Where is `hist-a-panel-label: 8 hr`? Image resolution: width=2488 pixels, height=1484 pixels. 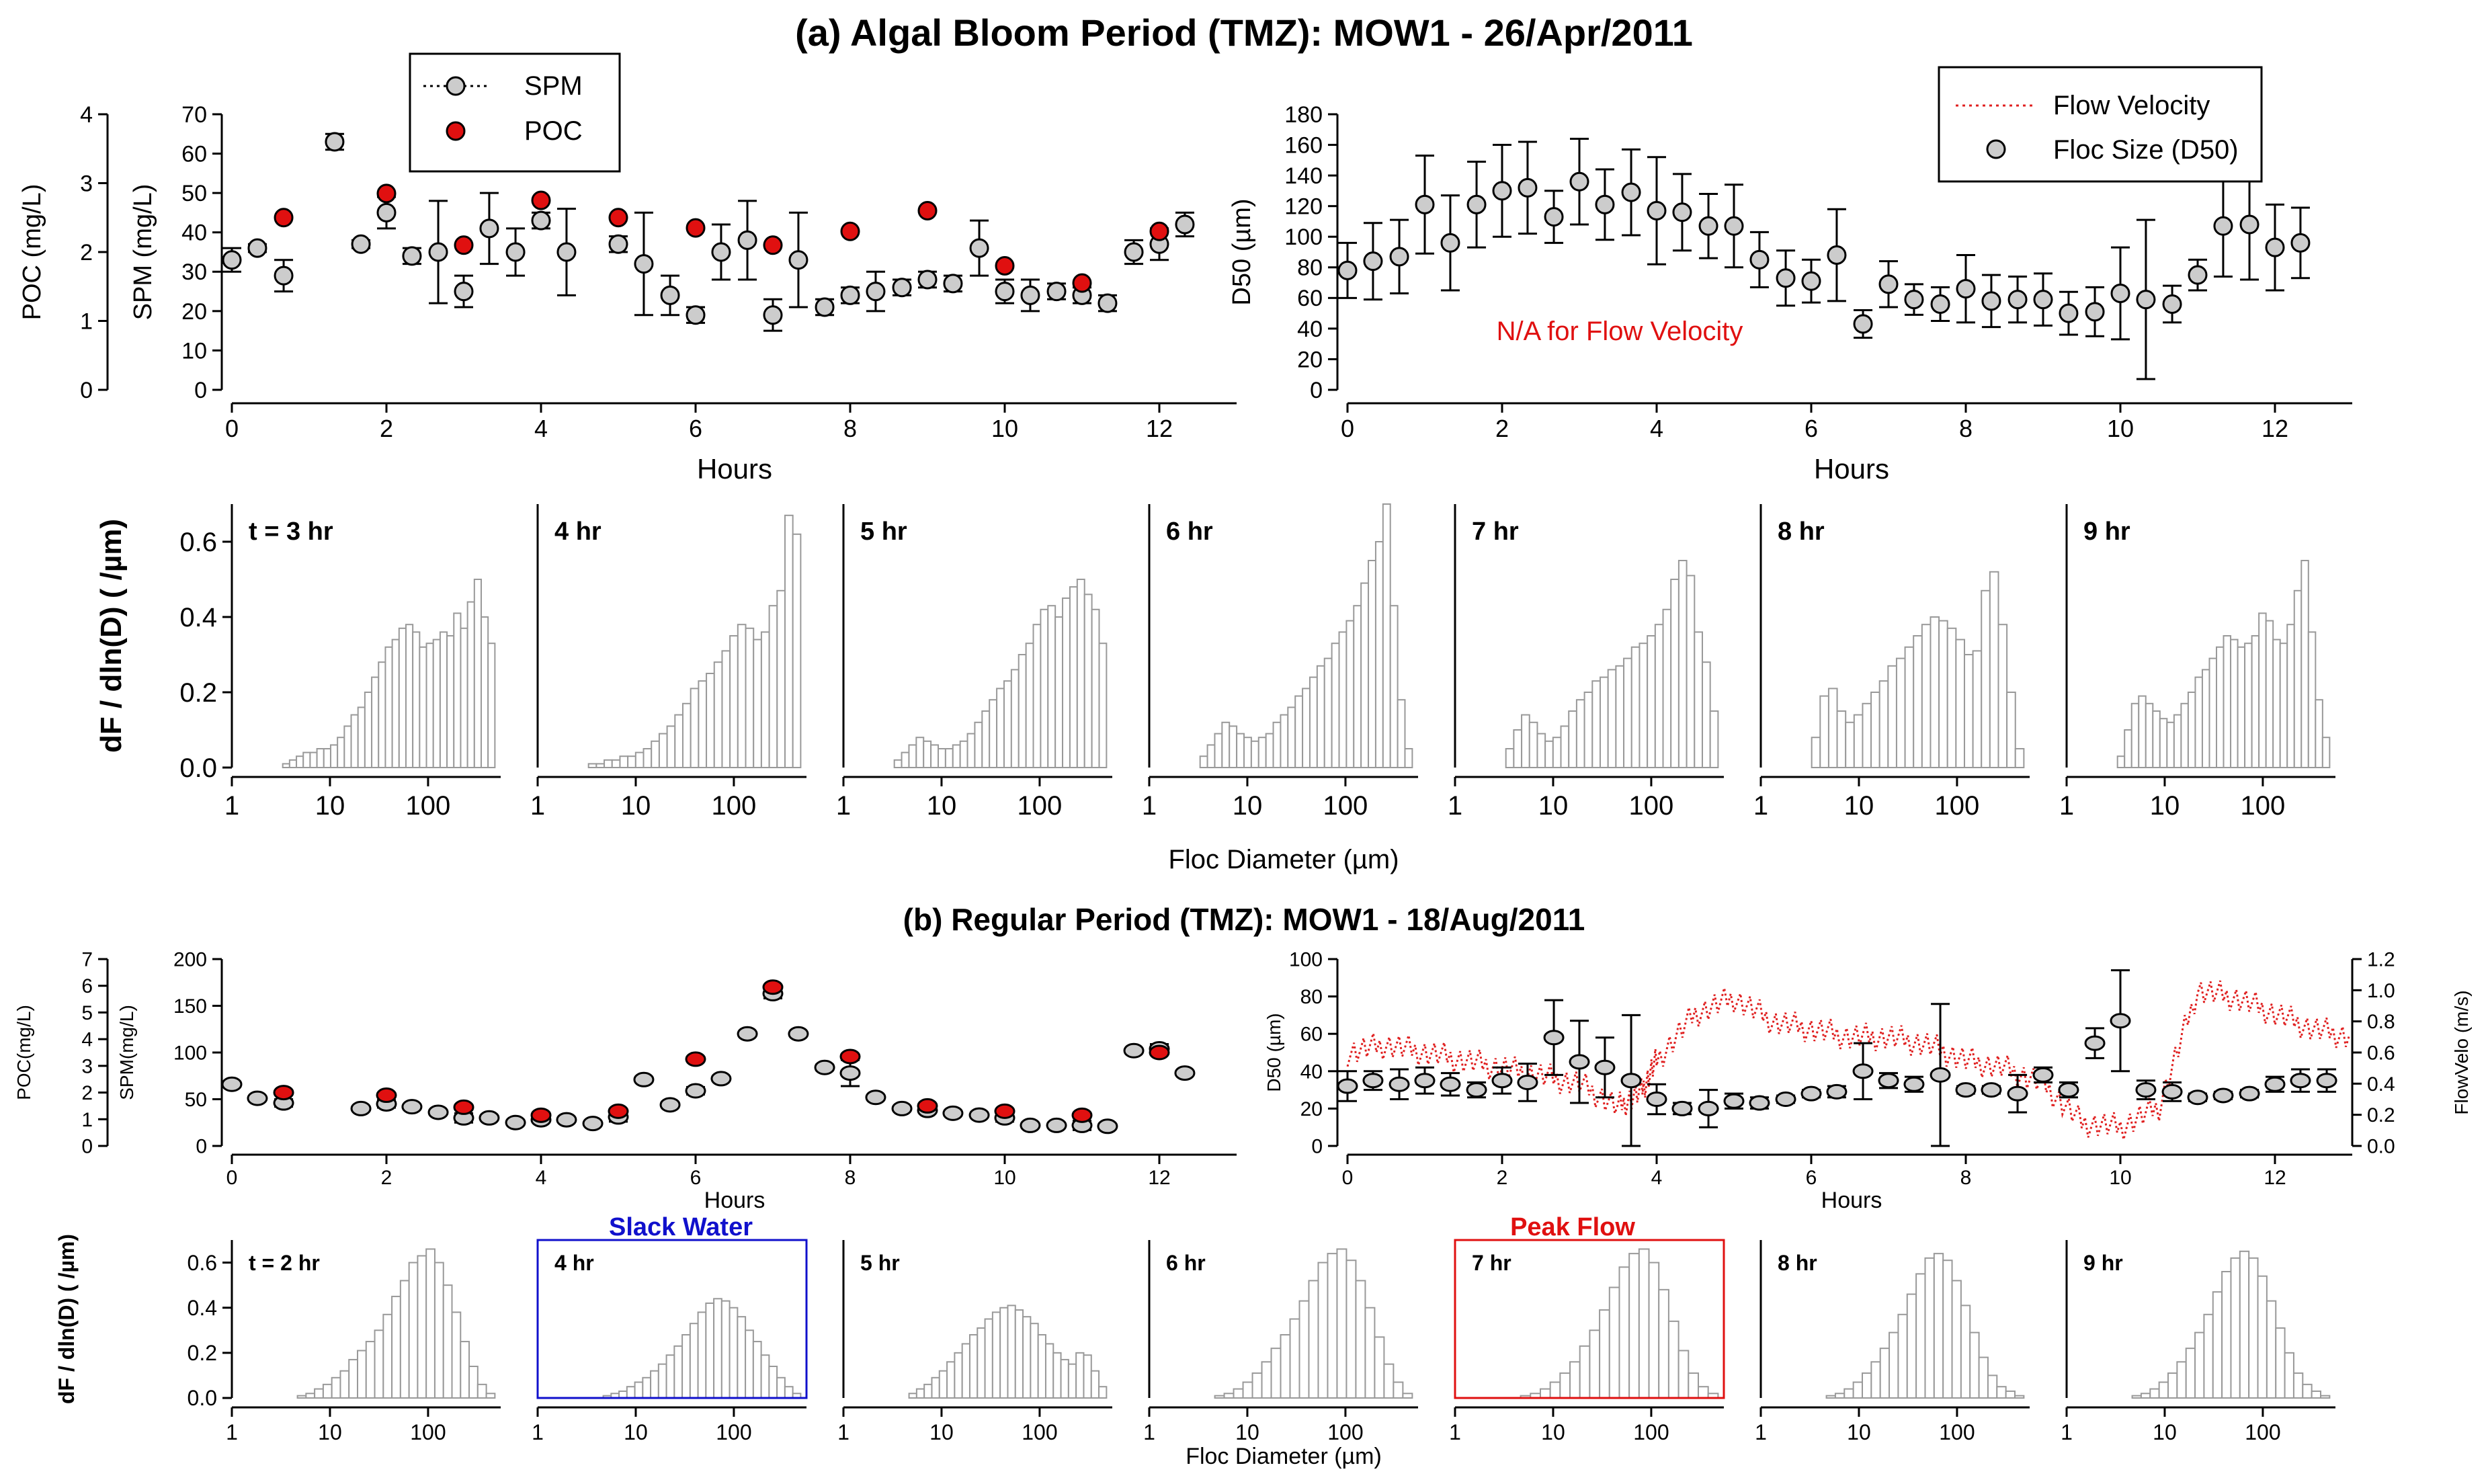 hist-a-panel-label: 8 hr is located at coordinates (1802, 532).